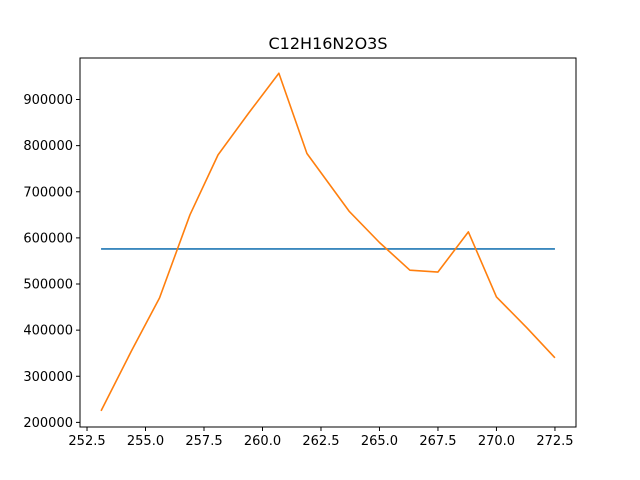 The image size is (640, 480). What do you see at coordinates (48, 423) in the screenshot?
I see `y-tick-label: 200000` at bounding box center [48, 423].